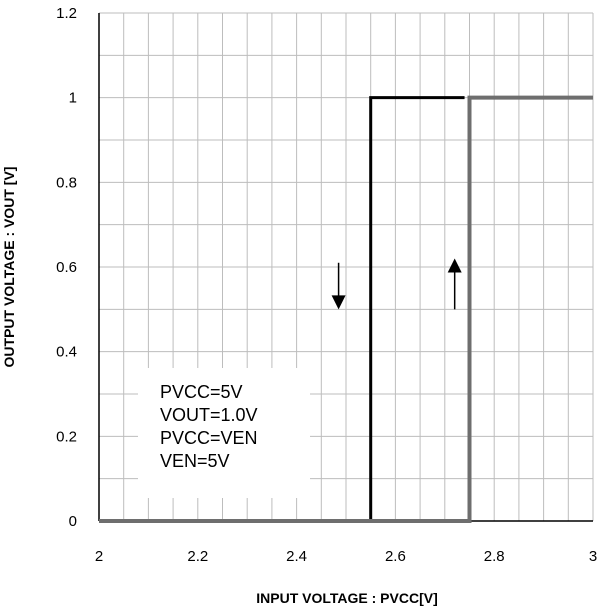 The height and width of the screenshot is (614, 613). Describe the element at coordinates (209, 438) in the screenshot. I see `conditions-line: PVCC=VEN` at that location.